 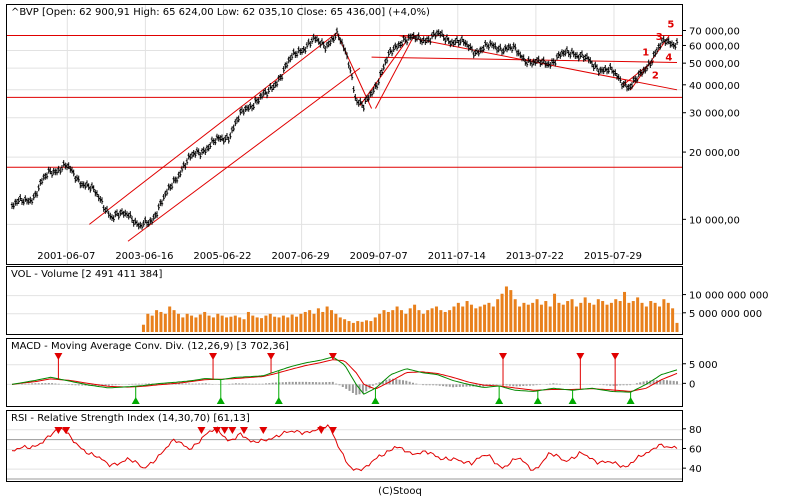 What do you see at coordinates (87, 274) in the screenshot?
I see `volume-title: VOL - Volume [2 491 411 384]` at bounding box center [87, 274].